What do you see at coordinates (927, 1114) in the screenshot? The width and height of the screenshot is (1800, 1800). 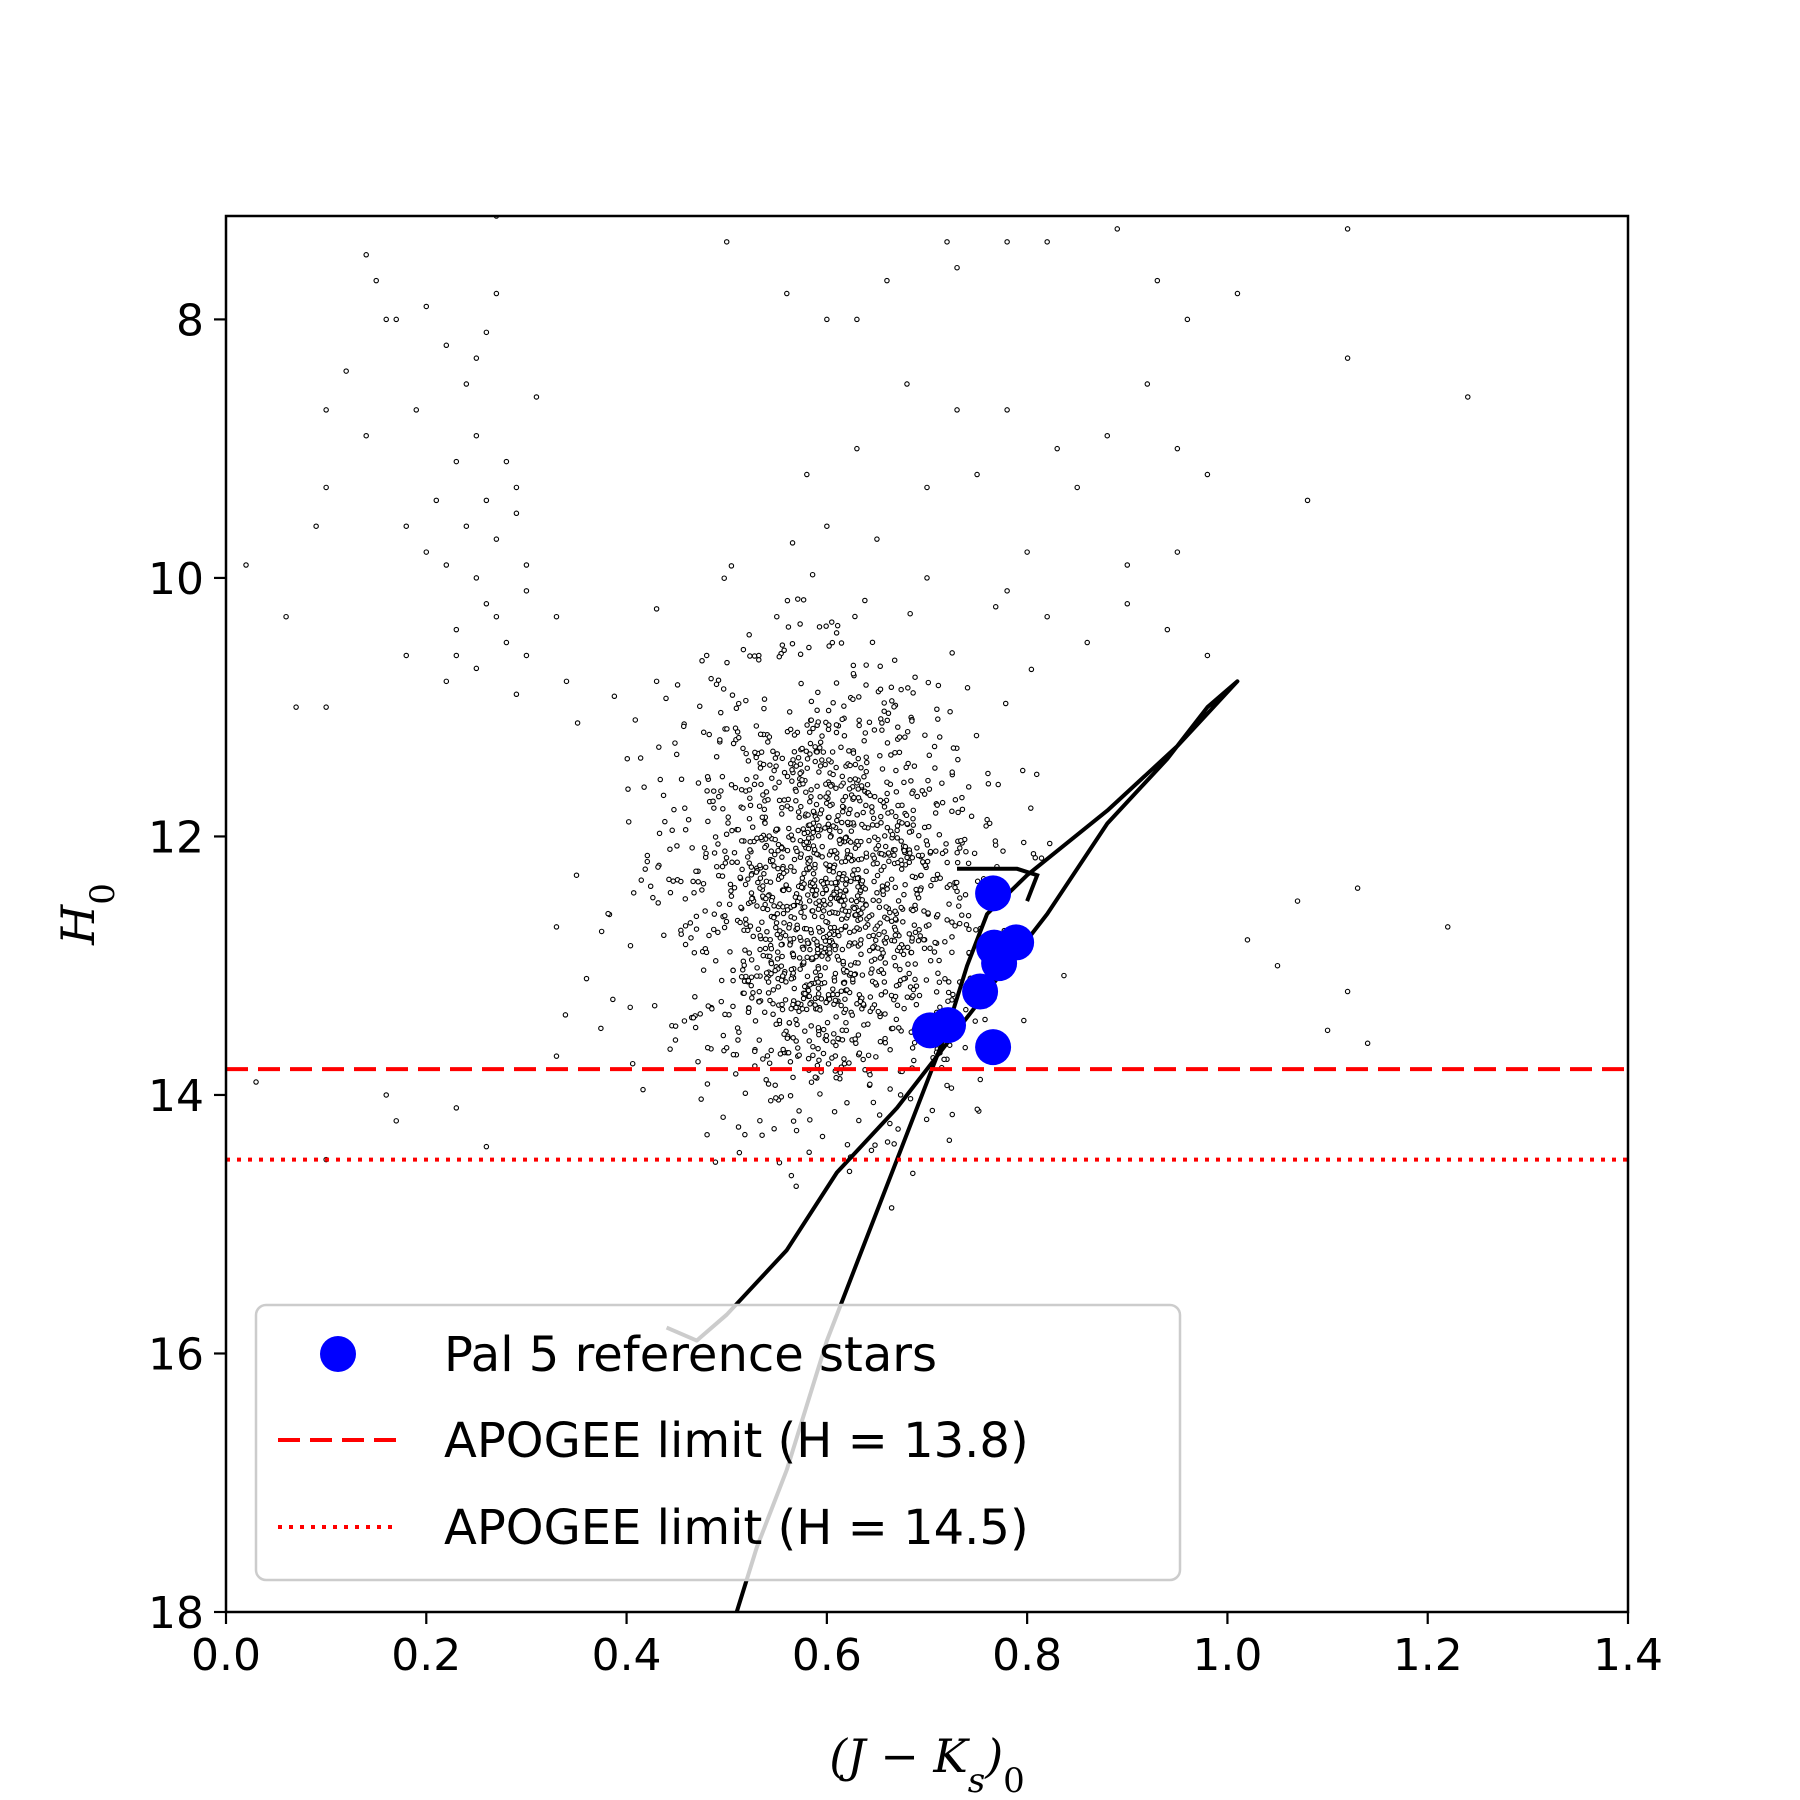 I see `apogee-limit-lines` at bounding box center [927, 1114].